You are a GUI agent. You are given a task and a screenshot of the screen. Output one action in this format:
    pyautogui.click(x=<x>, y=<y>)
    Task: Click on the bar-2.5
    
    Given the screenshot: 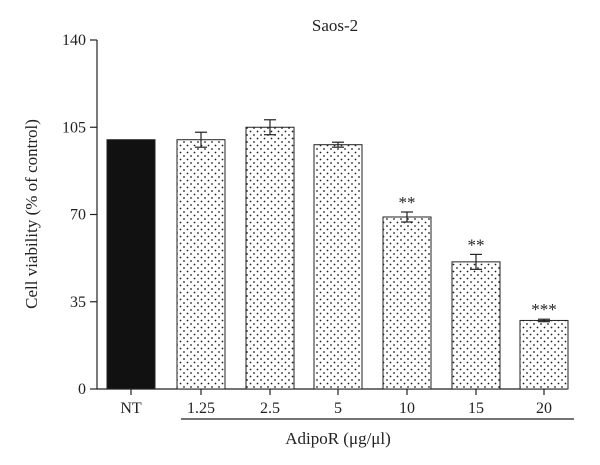 What is the action you would take?
    pyautogui.click(x=270, y=258)
    